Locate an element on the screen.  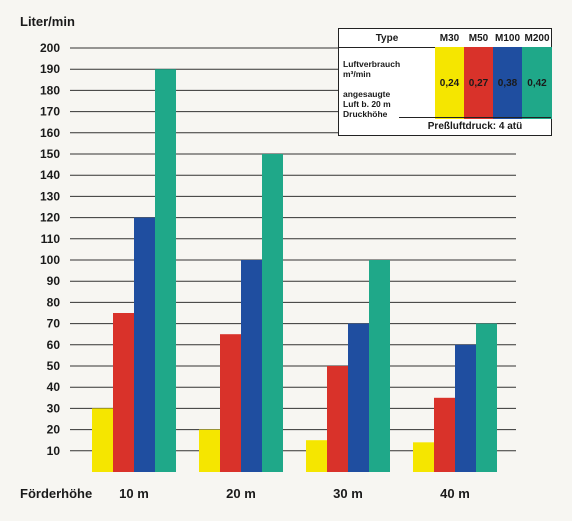
x-tick-label: 20 m is located at coordinates (241, 493).